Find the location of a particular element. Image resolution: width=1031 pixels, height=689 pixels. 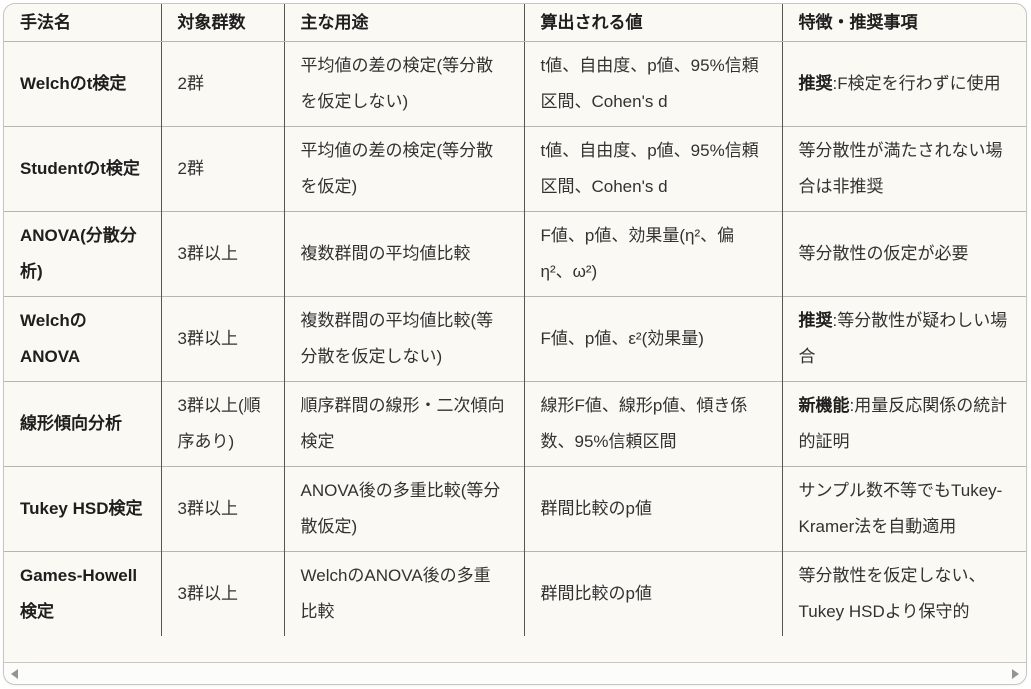

cell-method: 線形傾向分析 is located at coordinates (82, 424).